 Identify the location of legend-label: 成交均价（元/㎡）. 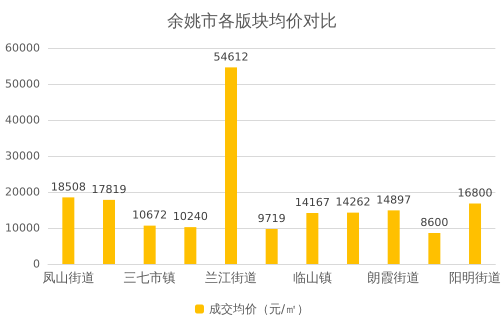
(259, 309).